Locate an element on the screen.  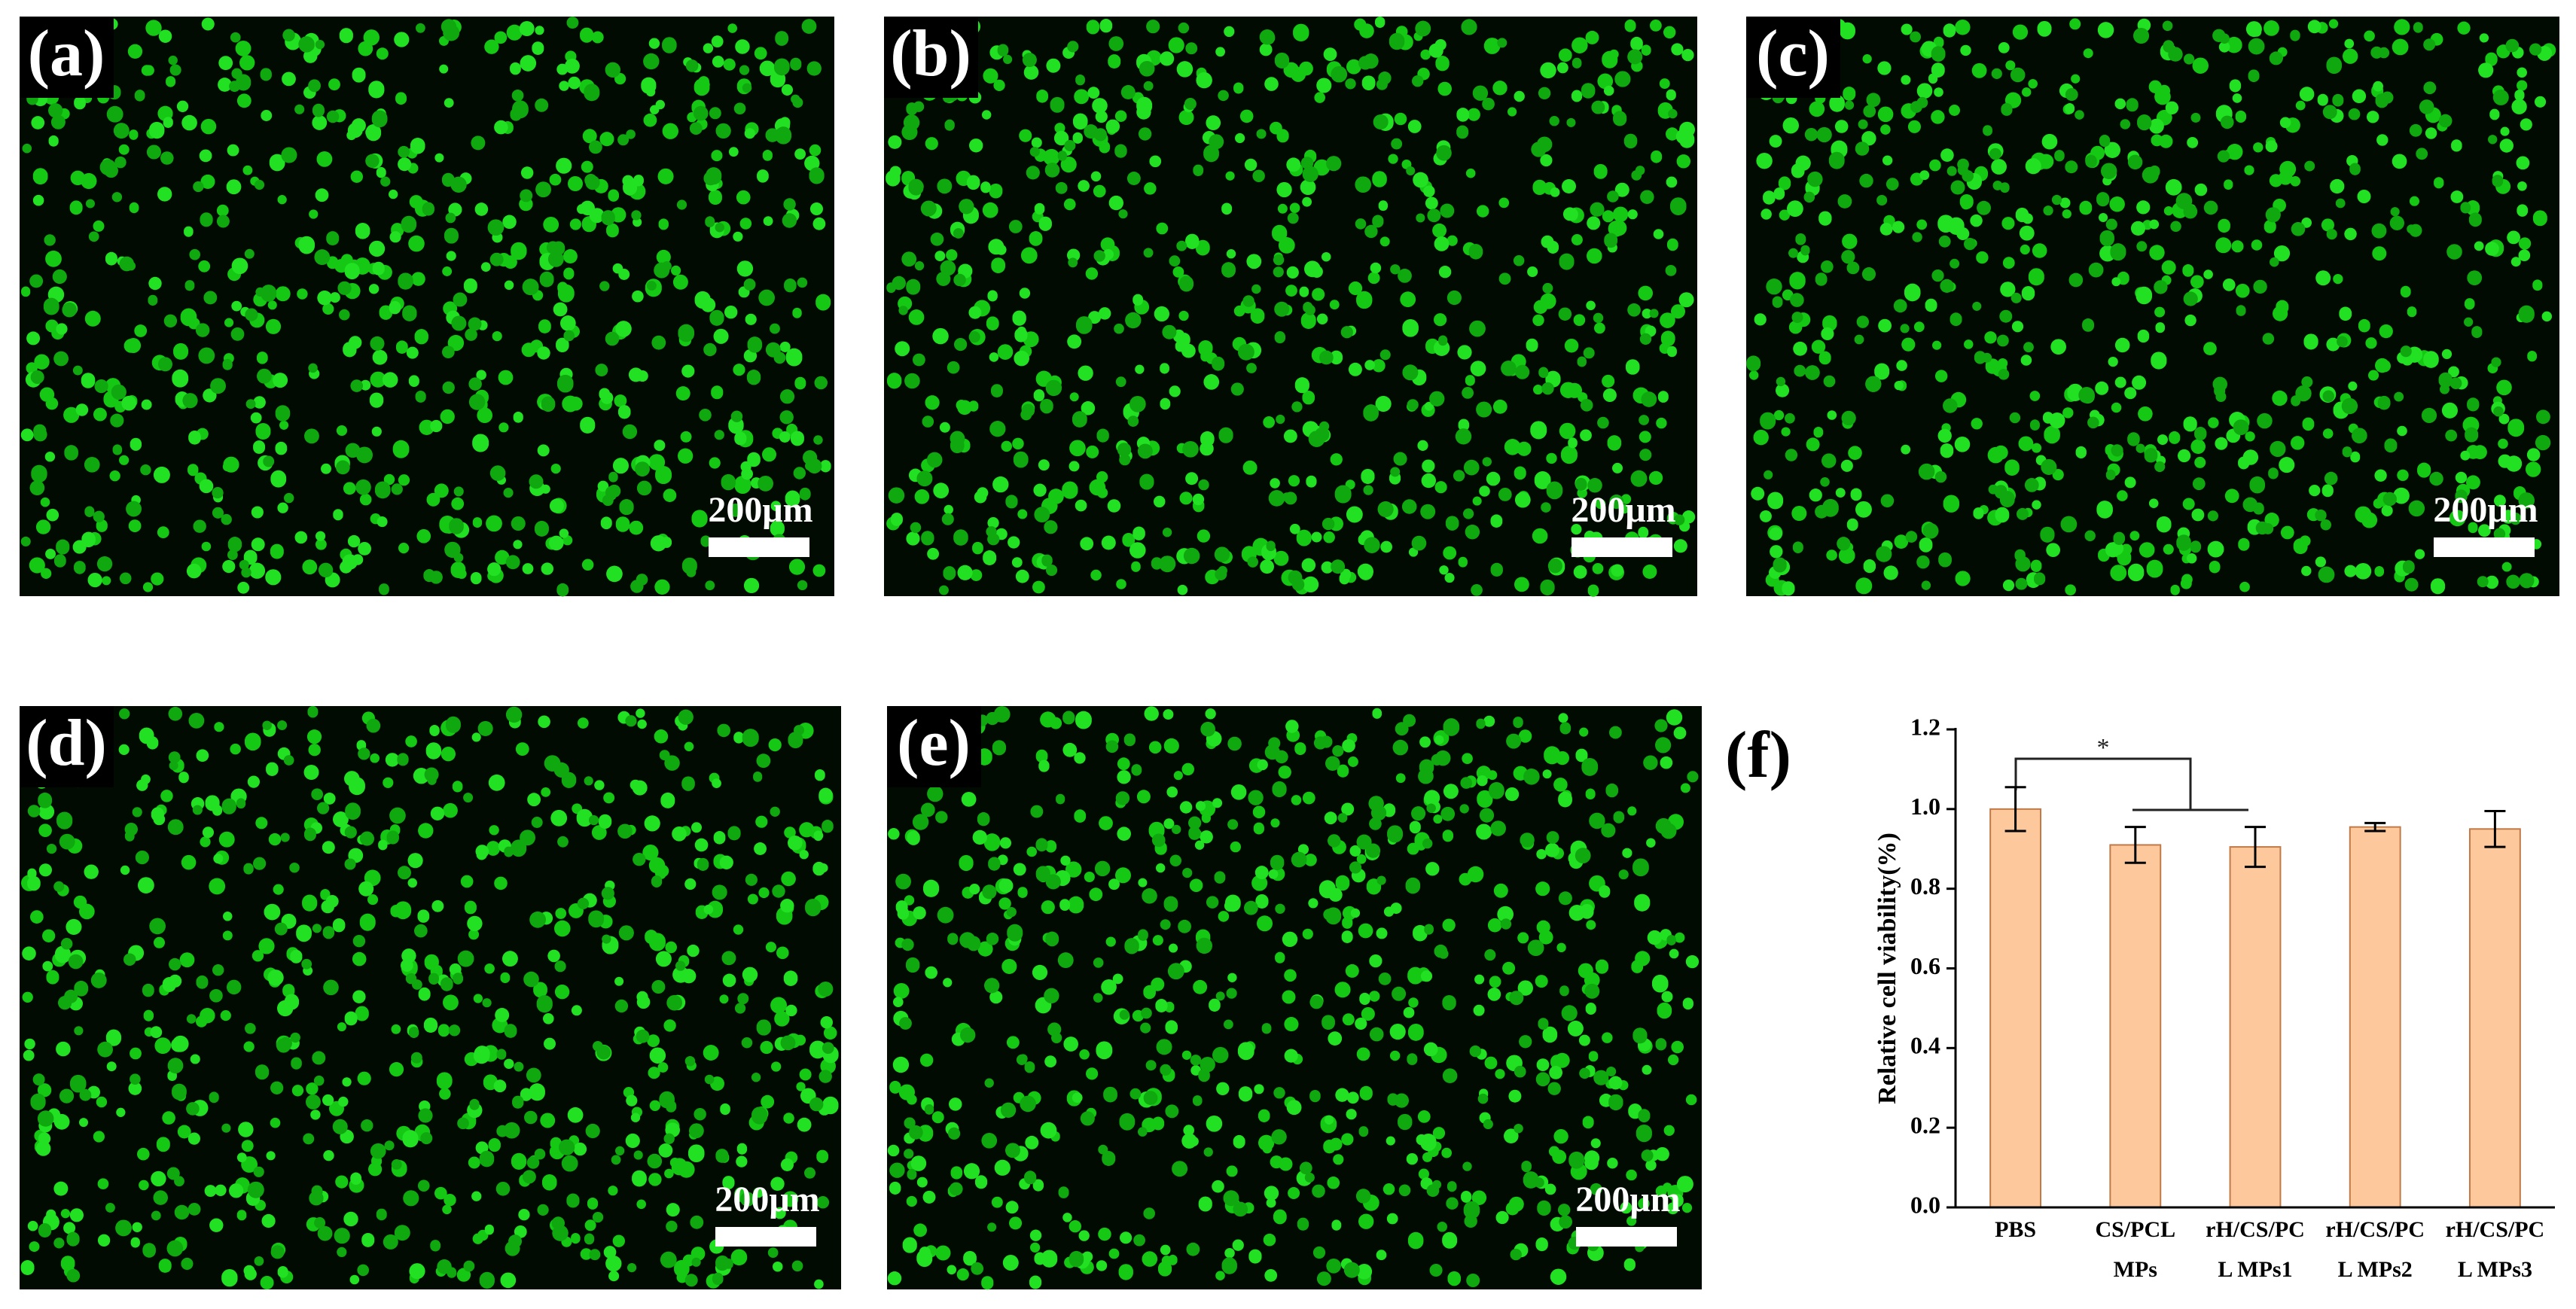
panel-label: (a) is located at coordinates (66, 53).